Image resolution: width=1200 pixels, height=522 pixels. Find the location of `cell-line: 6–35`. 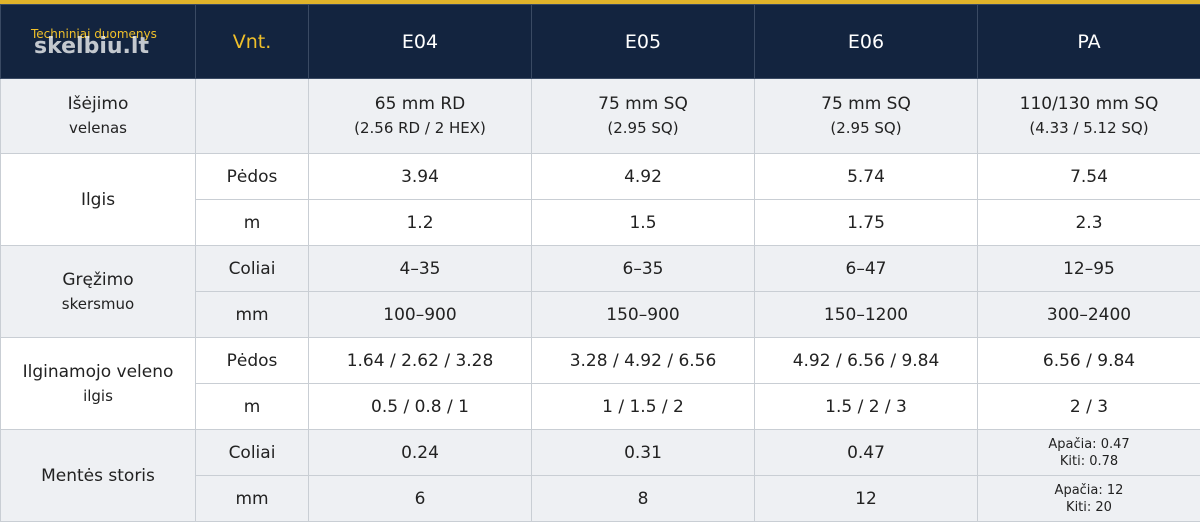

cell-line: 6–35 is located at coordinates (643, 269).